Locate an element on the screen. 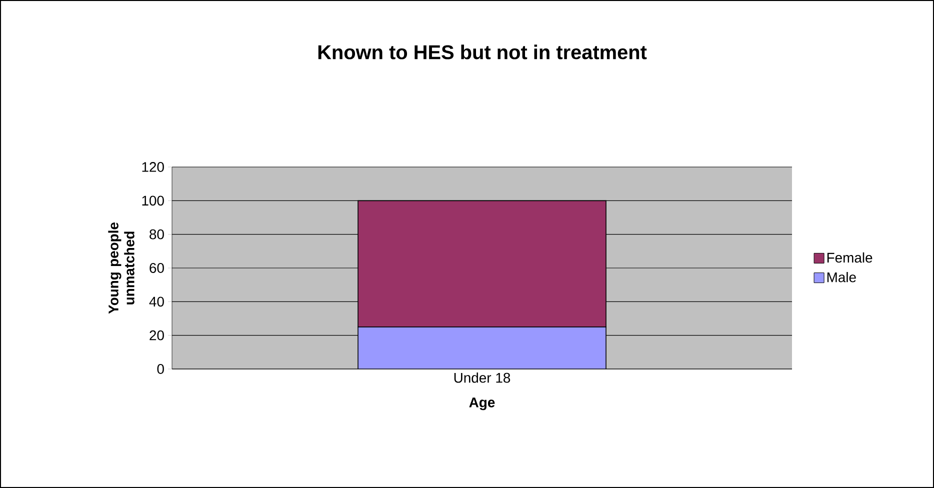 The width and height of the screenshot is (934, 488). y-tick-label: 0 is located at coordinates (160, 369).